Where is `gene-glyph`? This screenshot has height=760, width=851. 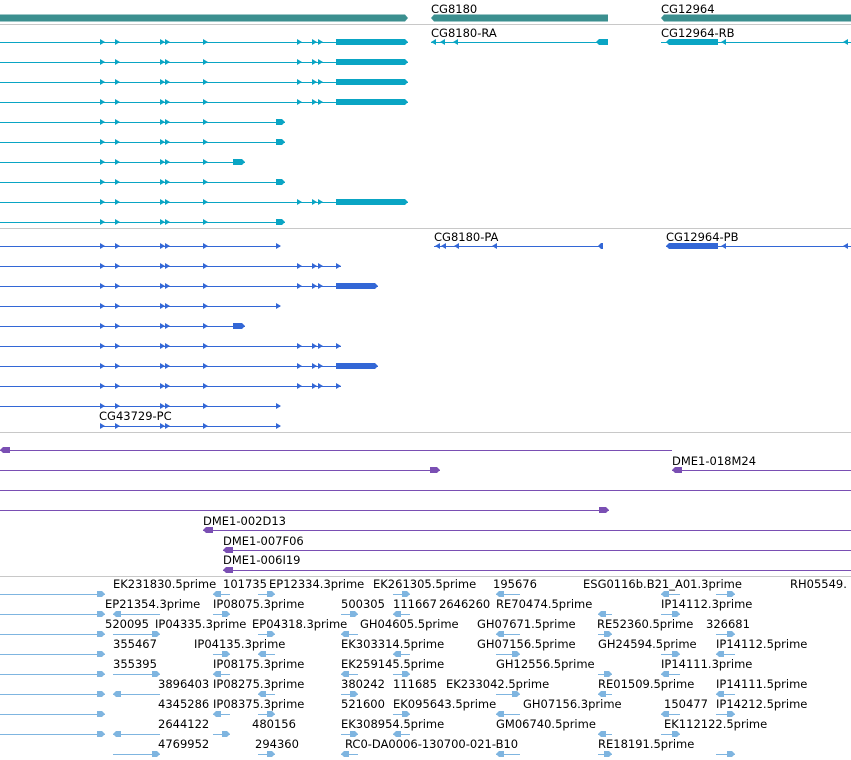 gene-glyph is located at coordinates (756, 18).